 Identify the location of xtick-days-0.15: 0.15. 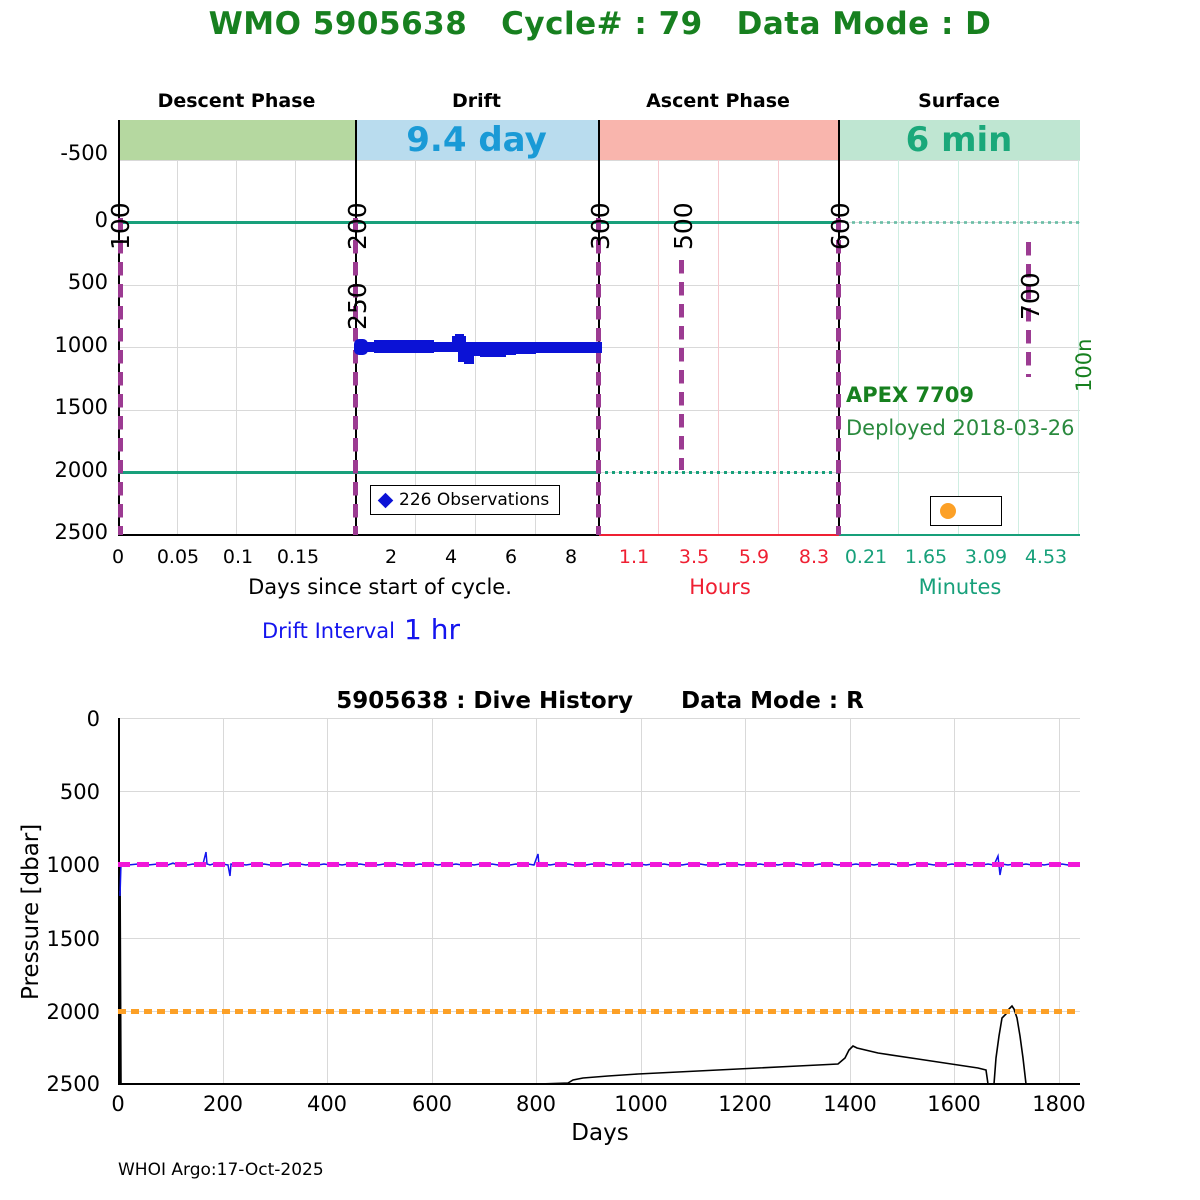
(298, 557).